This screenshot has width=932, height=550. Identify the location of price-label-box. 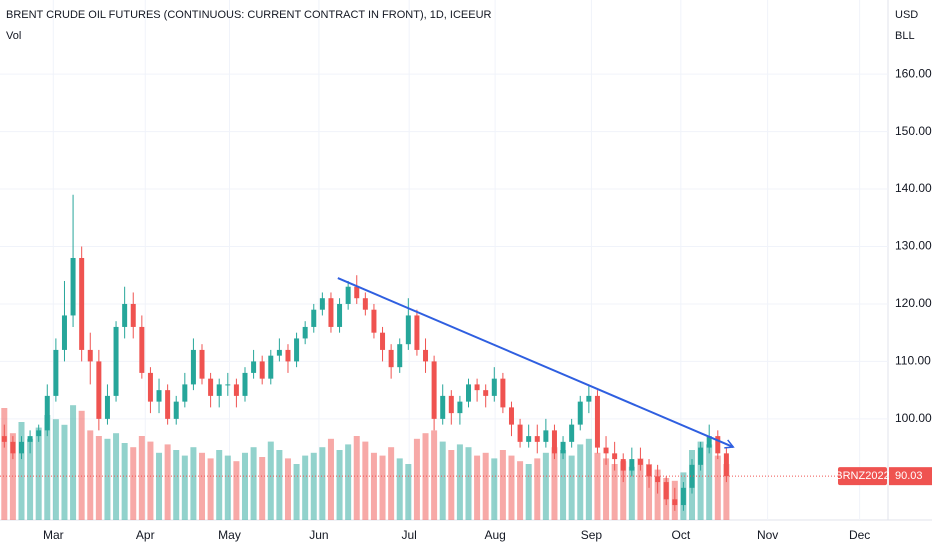
(862, 476).